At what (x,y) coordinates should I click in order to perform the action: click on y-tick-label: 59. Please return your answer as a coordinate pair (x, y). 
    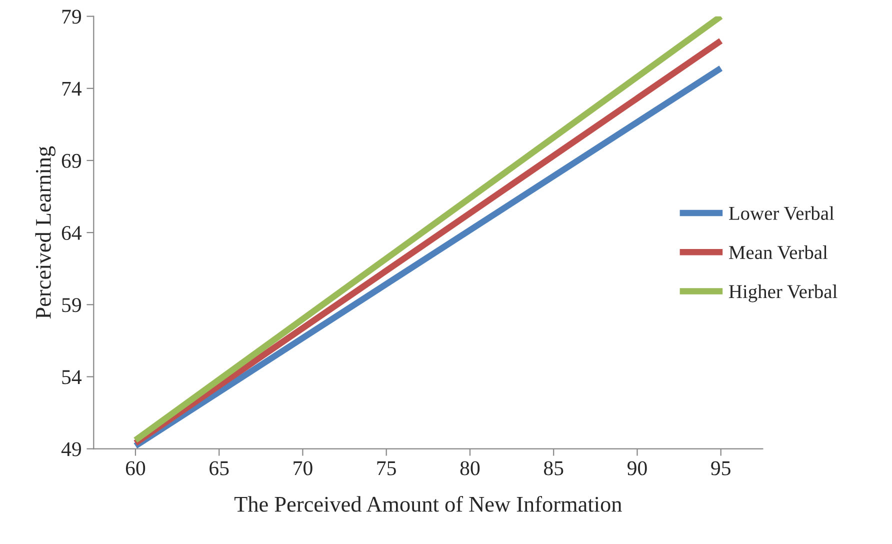
    Looking at the image, I should click on (71, 305).